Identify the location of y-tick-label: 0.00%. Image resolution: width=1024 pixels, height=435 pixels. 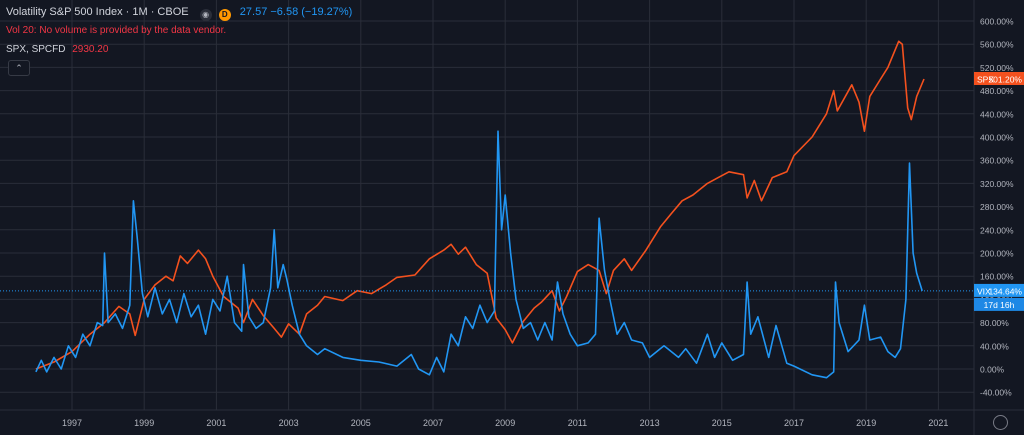
(992, 370).